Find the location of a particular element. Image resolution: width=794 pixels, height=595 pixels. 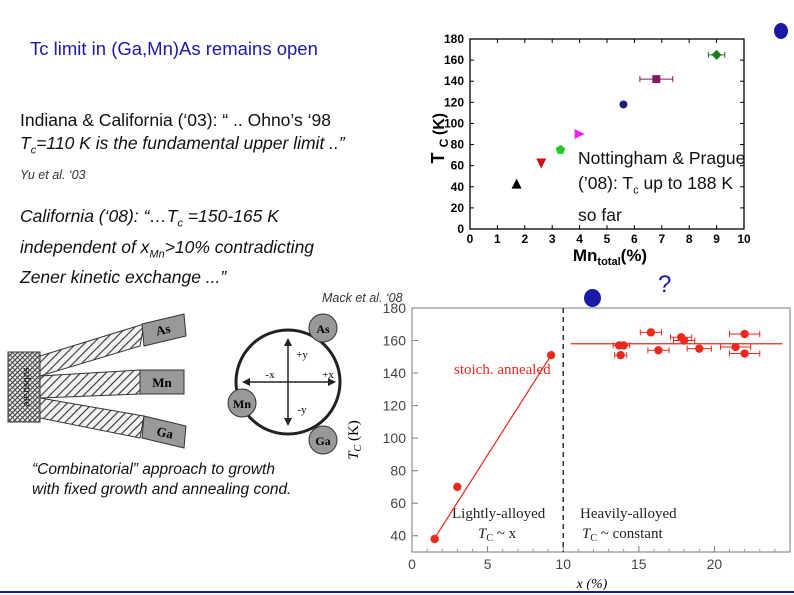

chart1-xtick-label: 8 is located at coordinates (689, 239).